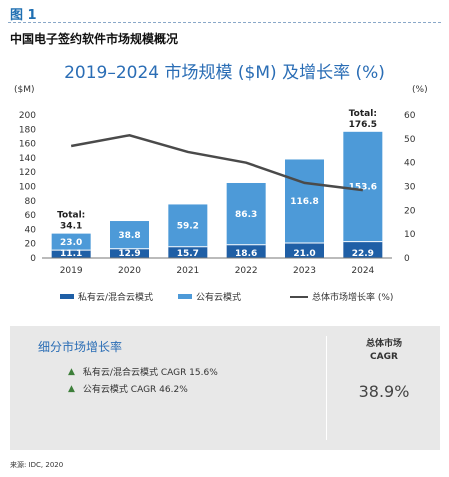 This screenshot has width=449, height=477. Describe the element at coordinates (37, 465) in the screenshot. I see `source-note: 来源: IDC, 2020` at that location.